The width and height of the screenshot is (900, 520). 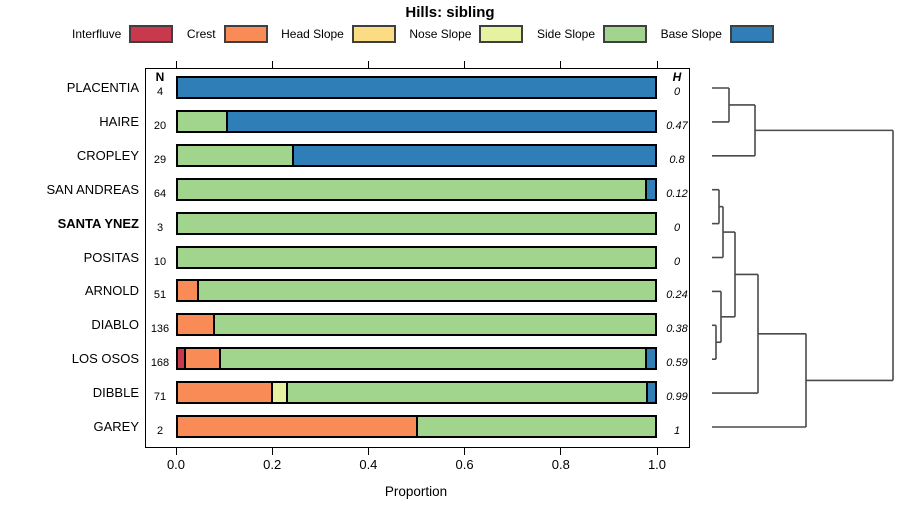 What do you see at coordinates (464, 464) in the screenshot?
I see `x-tick-label: 0.6` at bounding box center [464, 464].